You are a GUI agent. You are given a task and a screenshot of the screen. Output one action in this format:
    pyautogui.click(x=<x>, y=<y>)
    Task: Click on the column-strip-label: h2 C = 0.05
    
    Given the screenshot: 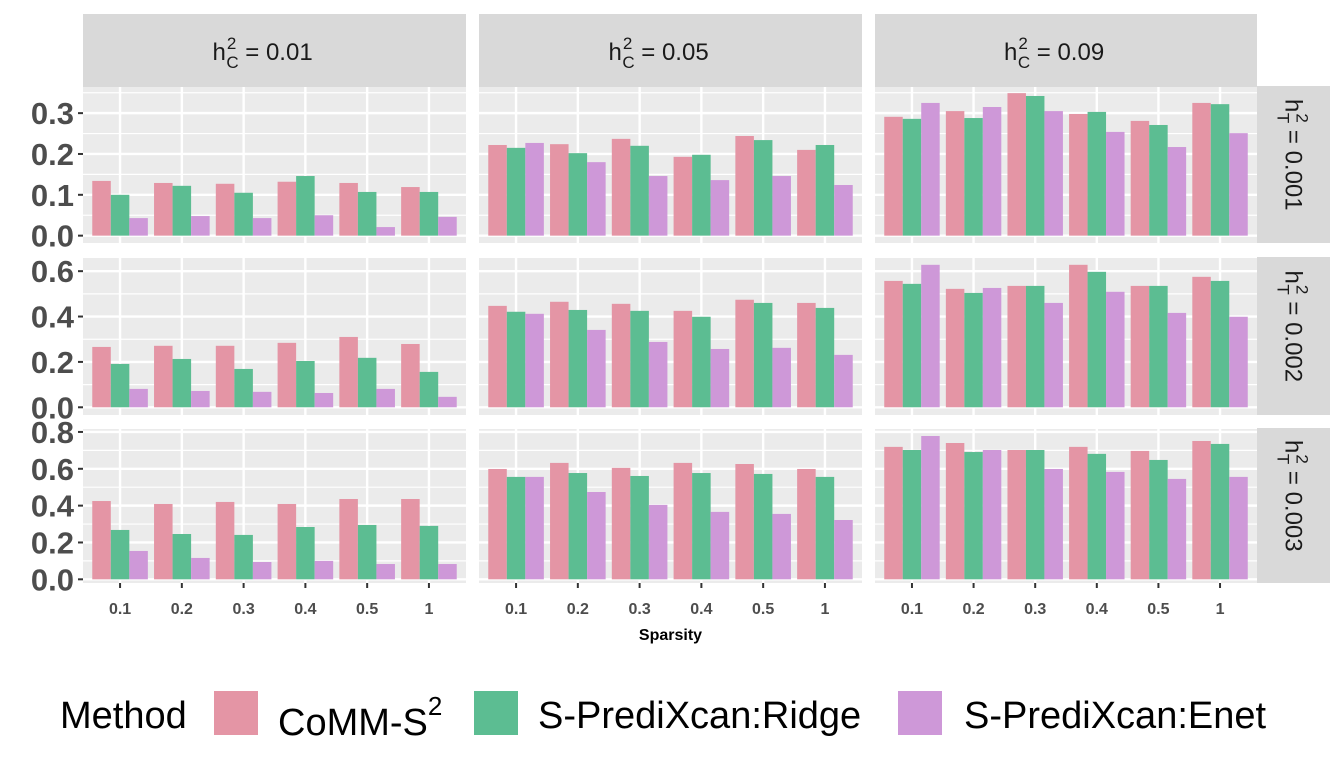 What is the action you would take?
    pyautogui.click(x=659, y=53)
    